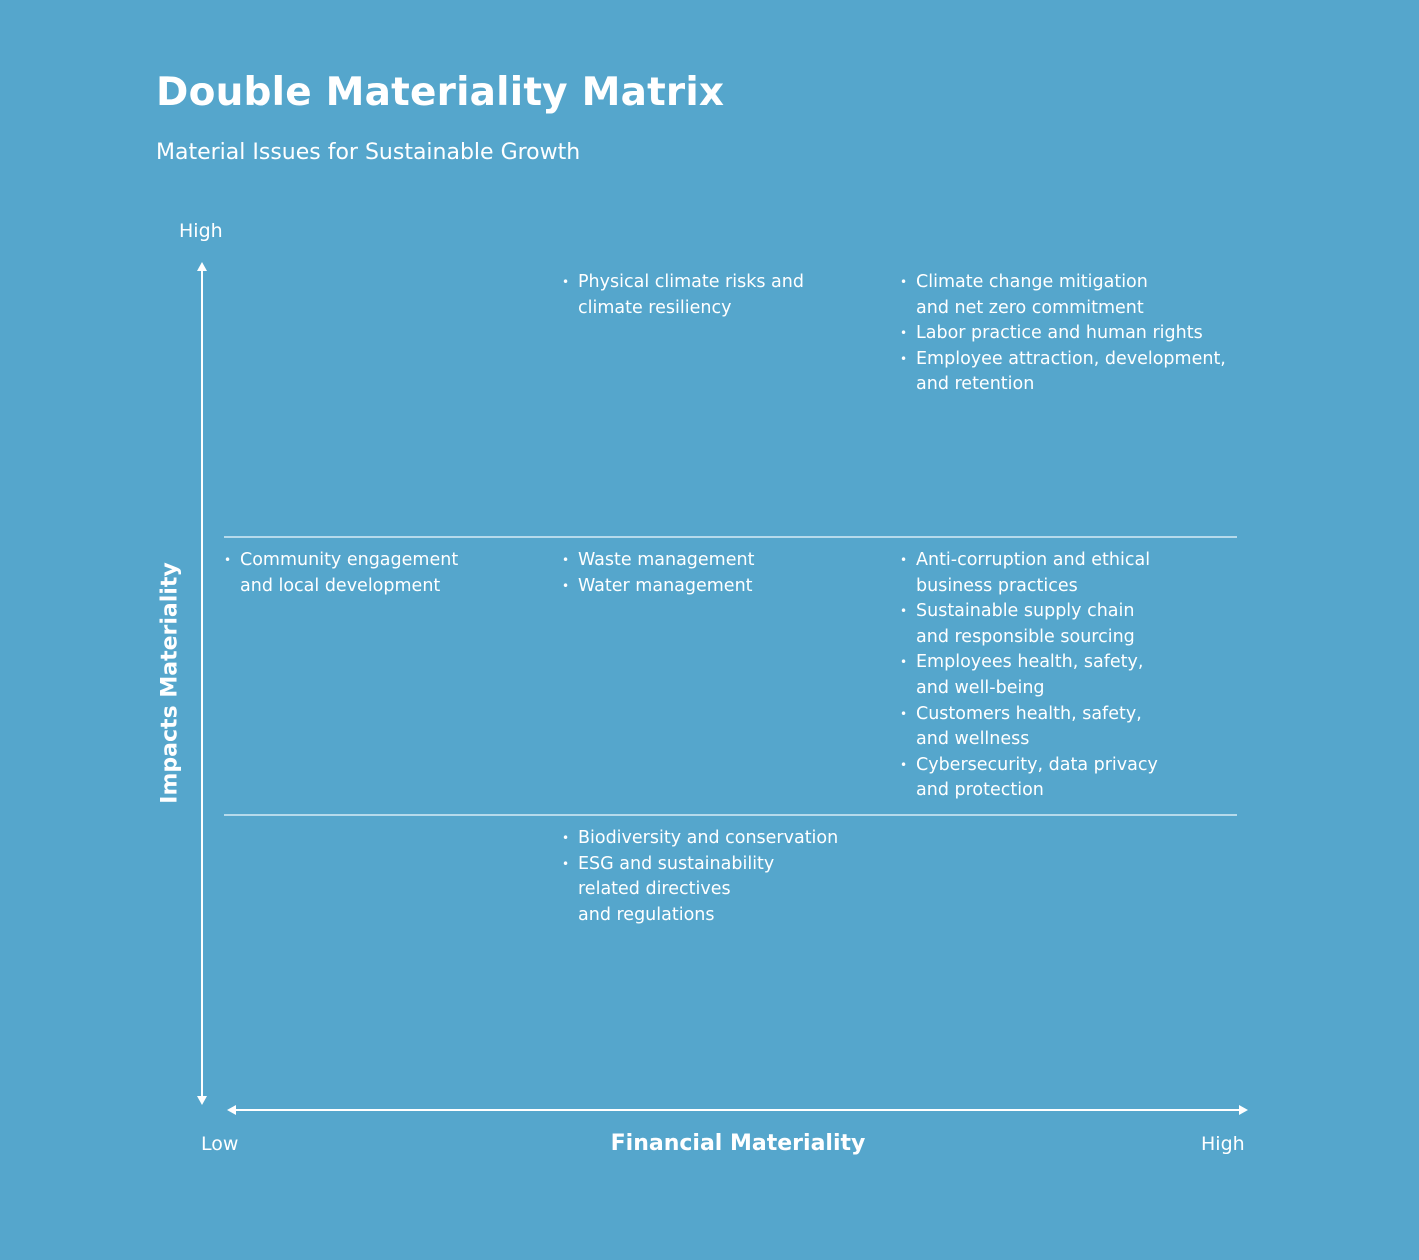  Describe the element at coordinates (202, 1100) in the screenshot. I see `y-axis-arrow-down` at that location.